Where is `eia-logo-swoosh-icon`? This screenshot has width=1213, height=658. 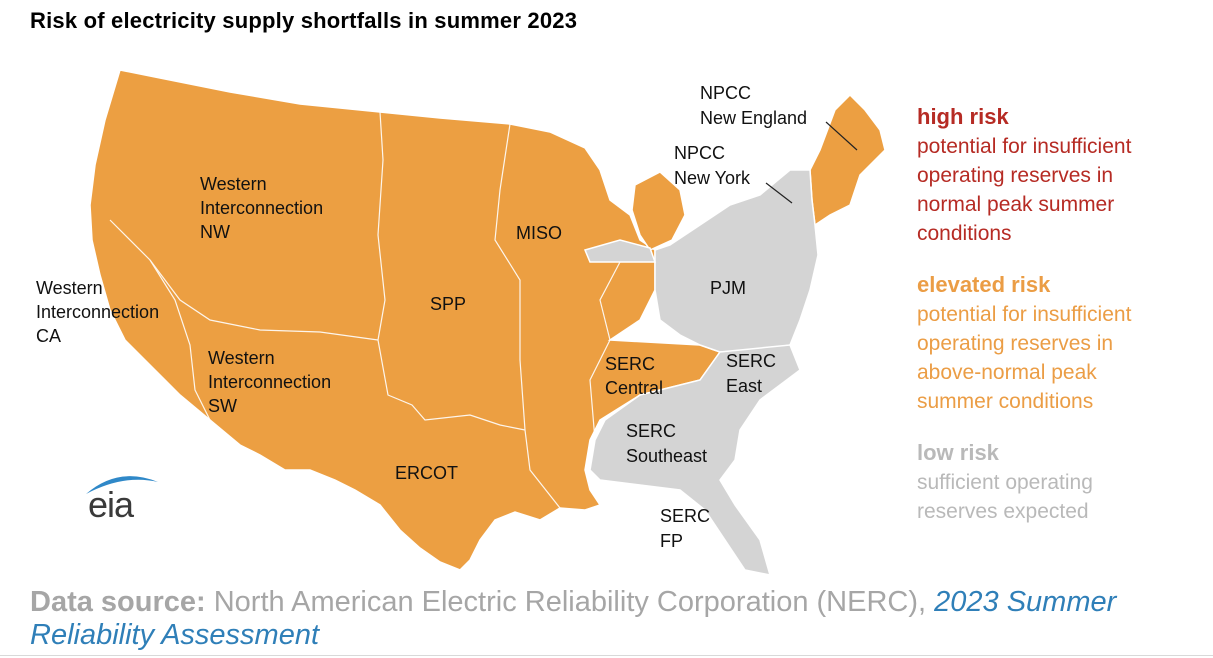
eia-logo-swoosh-icon is located at coordinates (122, 485).